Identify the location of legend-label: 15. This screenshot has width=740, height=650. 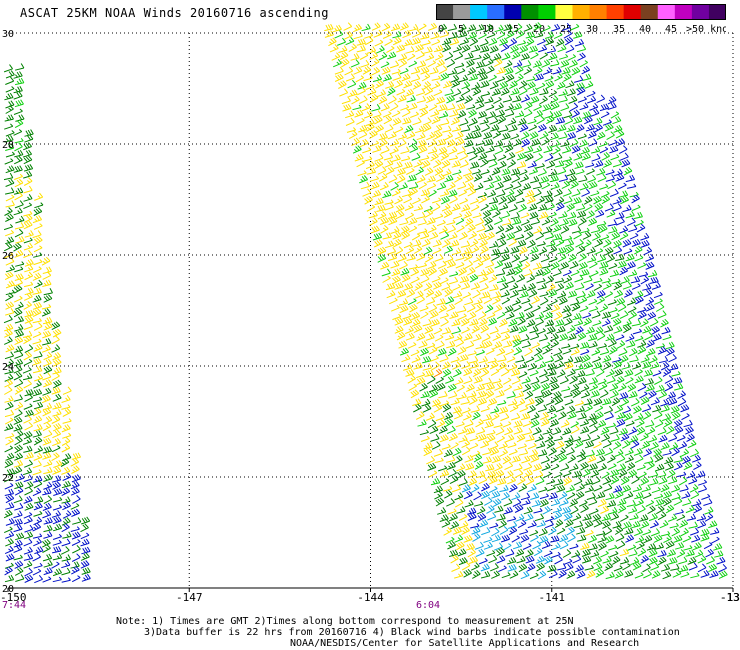
(513, 29).